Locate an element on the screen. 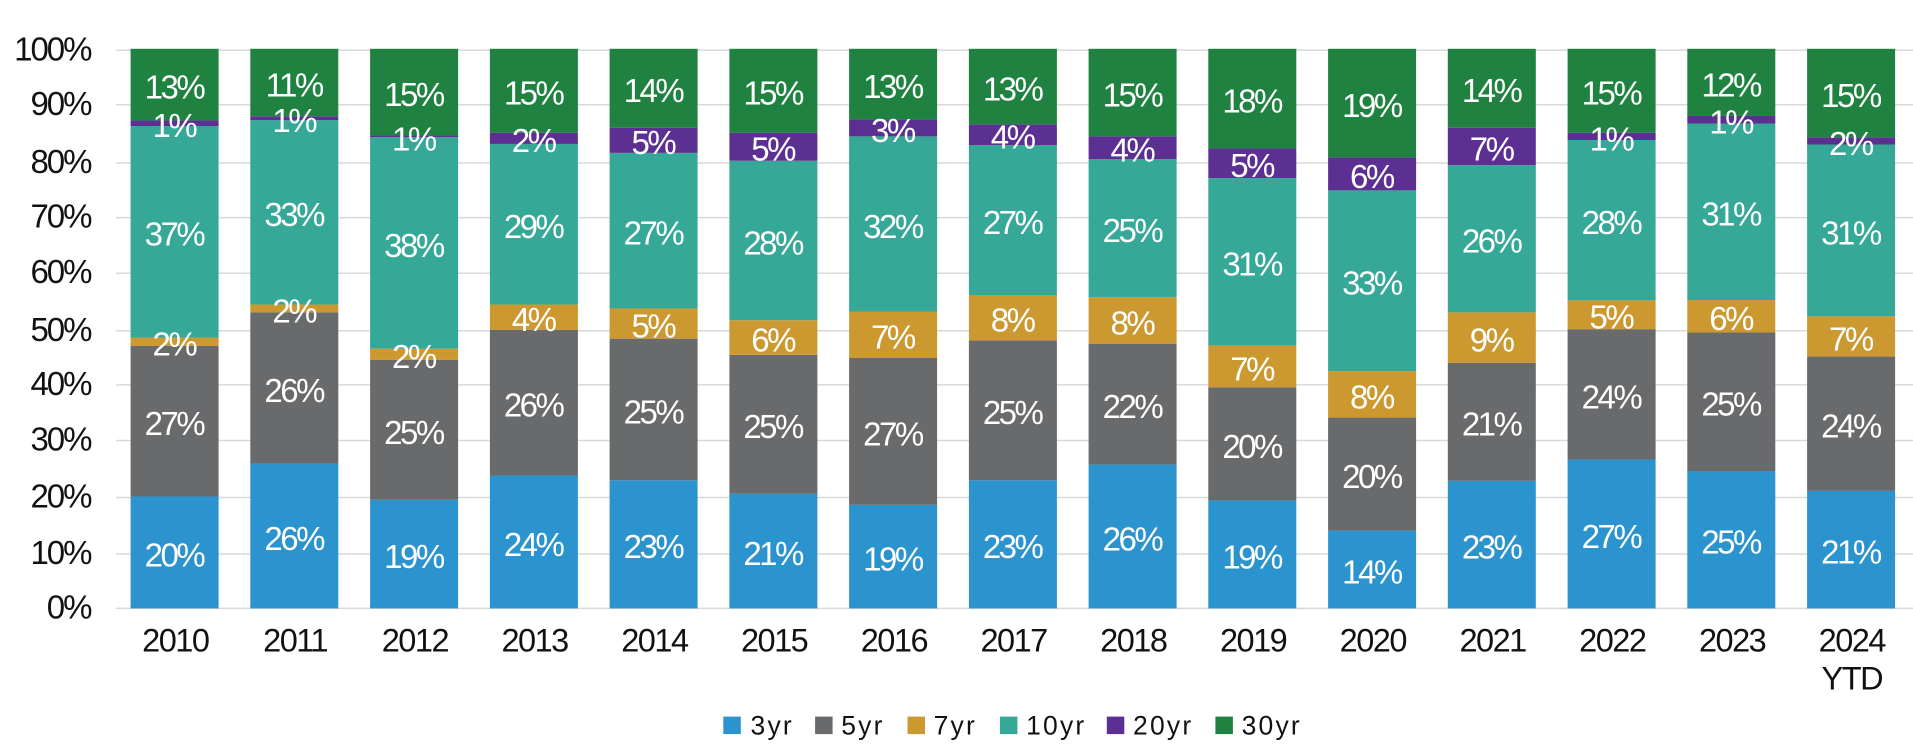 The height and width of the screenshot is (756, 1913). svg-text: 9% is located at coordinates (1492, 340).